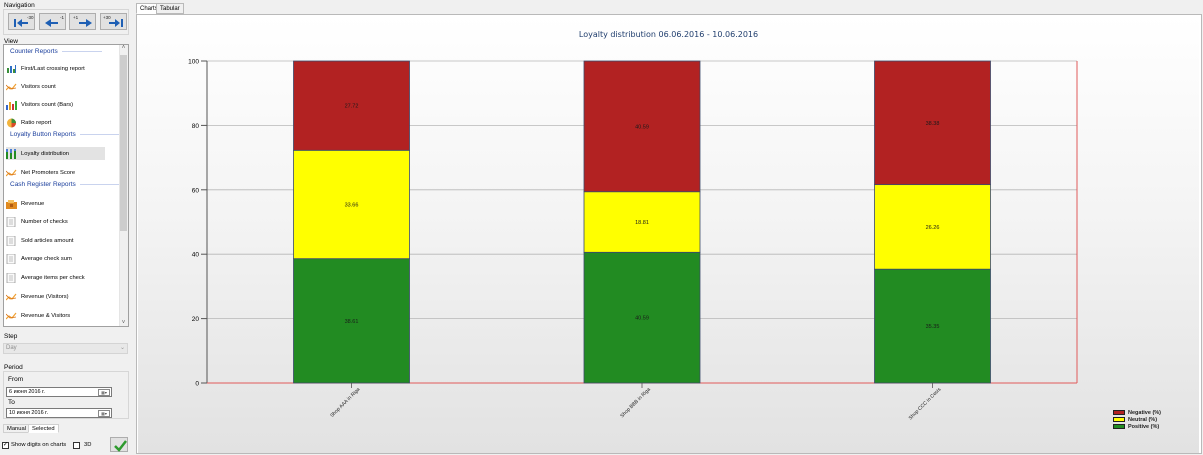 This screenshot has width=1203, height=455. What do you see at coordinates (11, 153) in the screenshot?
I see `stacked-bar-icon` at bounding box center [11, 153].